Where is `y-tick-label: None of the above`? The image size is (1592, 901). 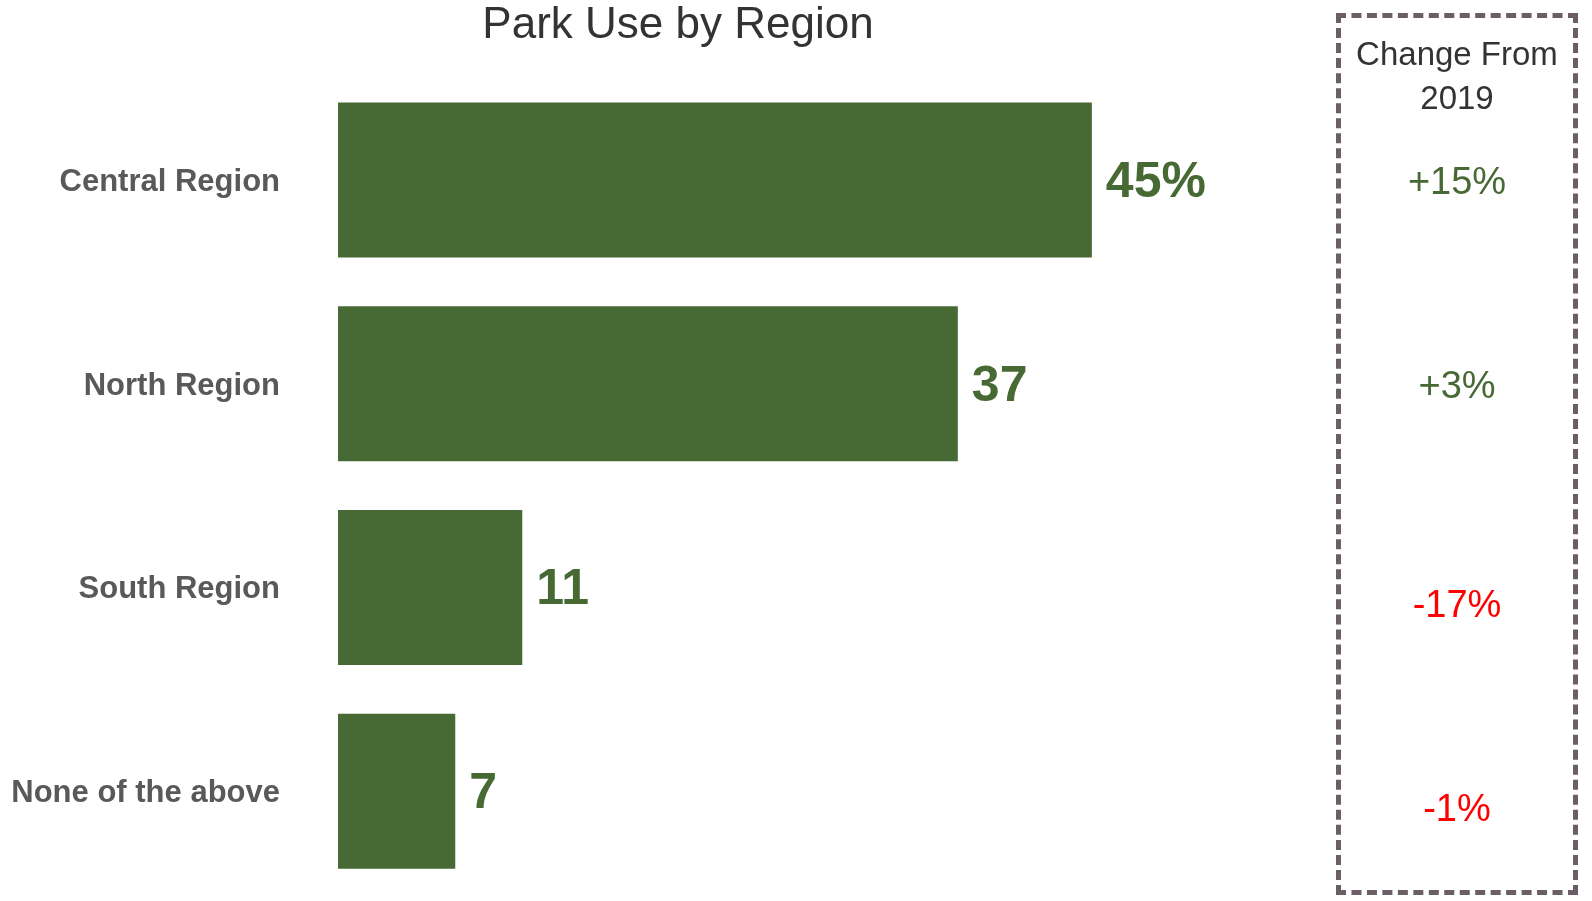
y-tick-label: None of the above is located at coordinates (145, 792).